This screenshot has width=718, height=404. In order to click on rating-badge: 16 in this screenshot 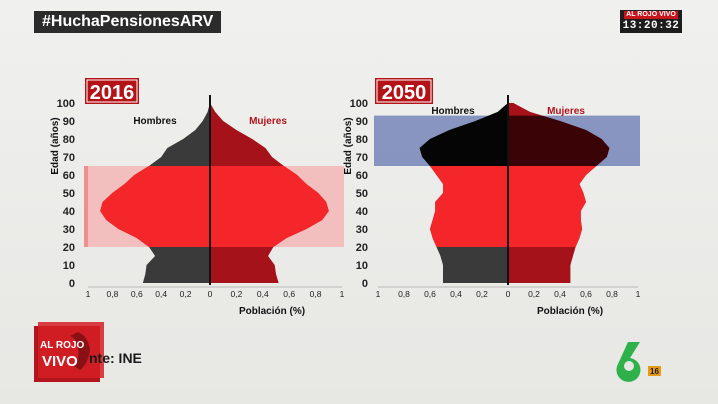, I will do `click(654, 371)`.